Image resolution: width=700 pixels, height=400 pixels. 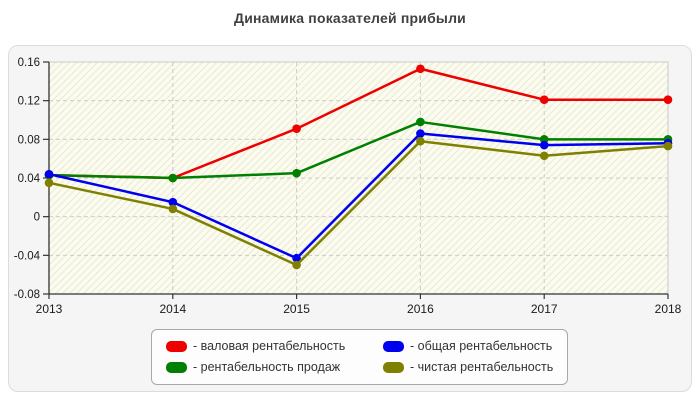 I want to click on svg-text: 2017, so click(x=544, y=309).